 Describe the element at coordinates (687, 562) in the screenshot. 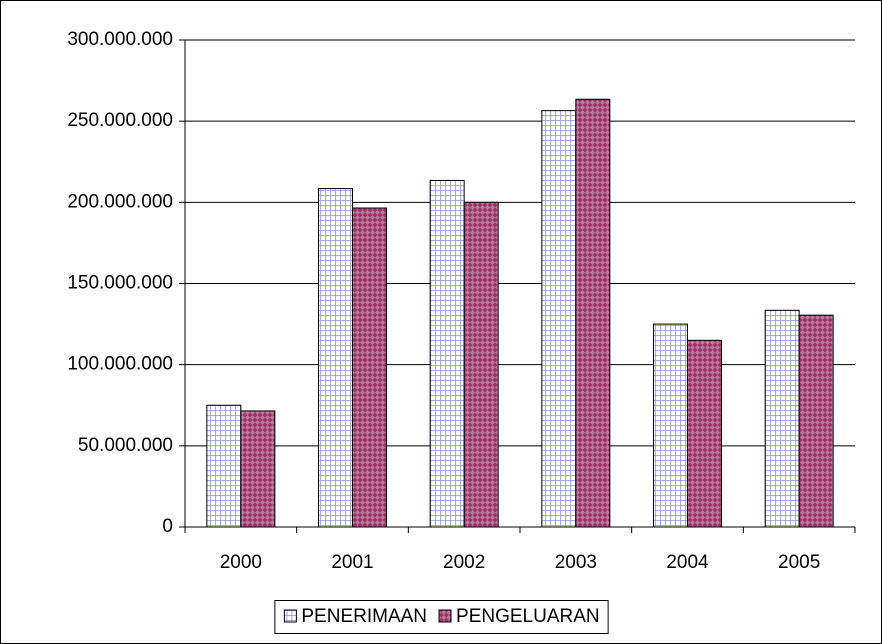

I see `x-tick-label: 2004` at that location.